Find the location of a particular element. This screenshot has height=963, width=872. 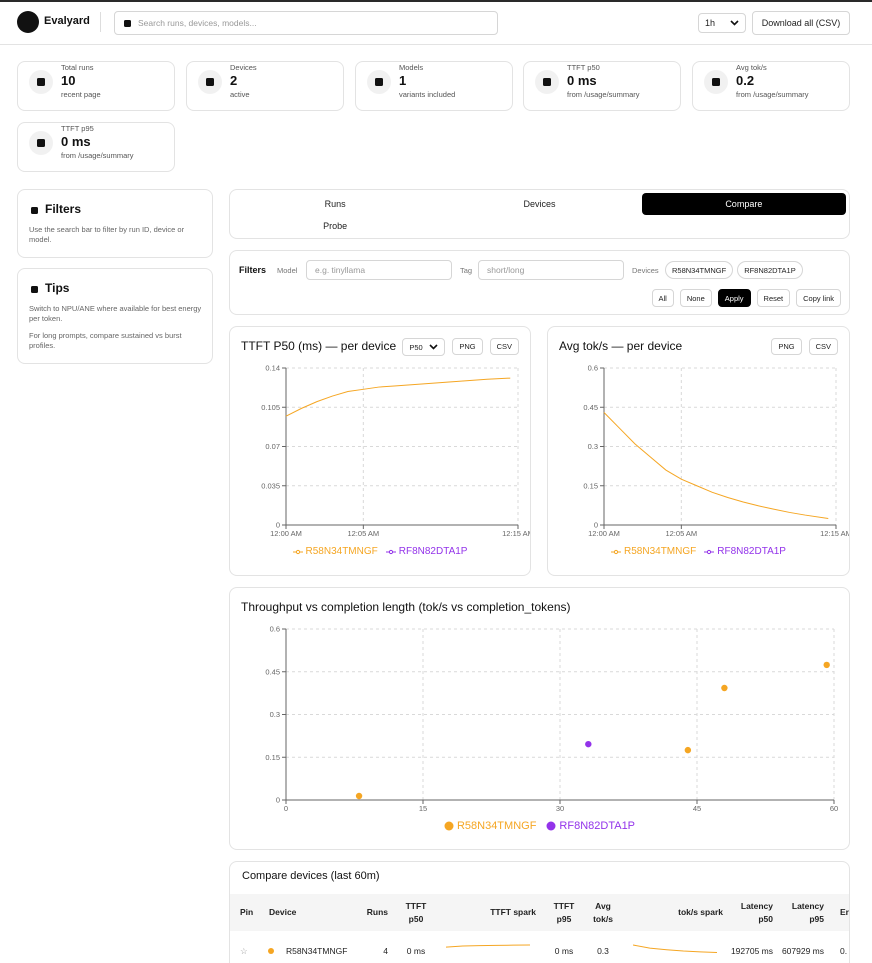

metric-select: P50 is located at coordinates (424, 347).